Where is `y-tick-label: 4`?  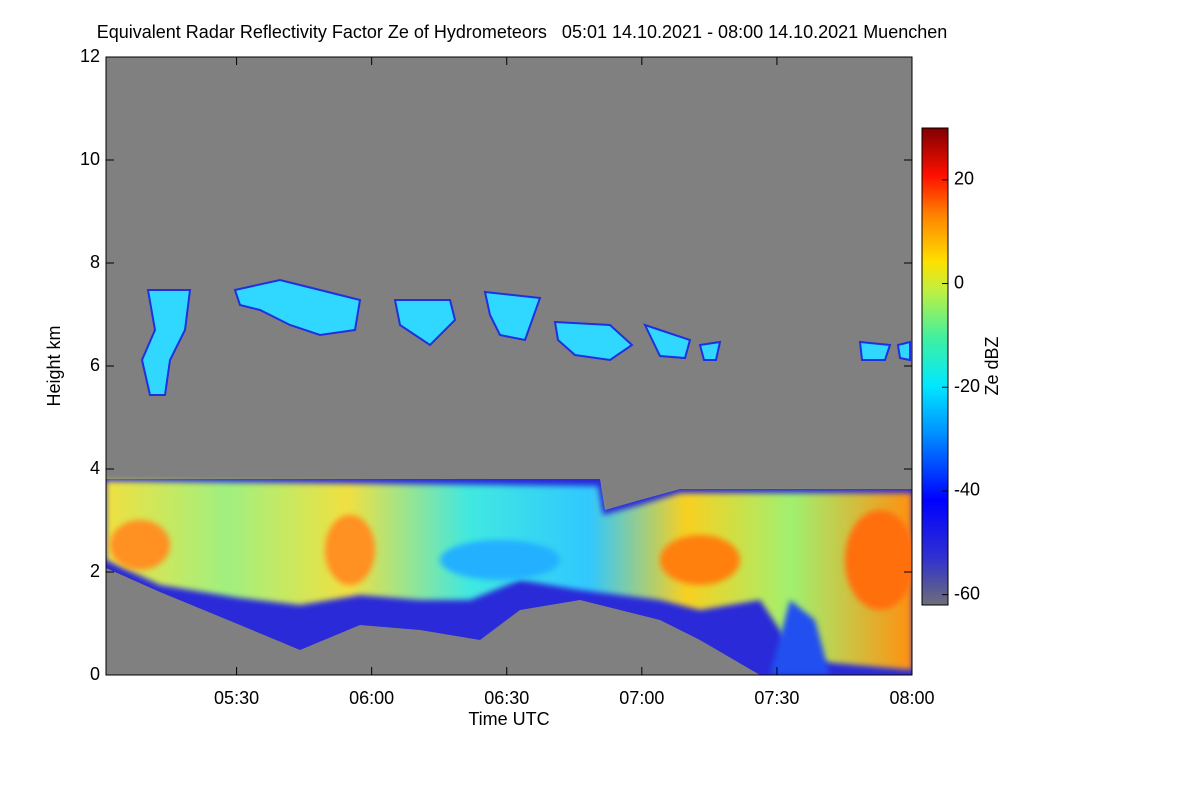
y-tick-label: 4 is located at coordinates (95, 468).